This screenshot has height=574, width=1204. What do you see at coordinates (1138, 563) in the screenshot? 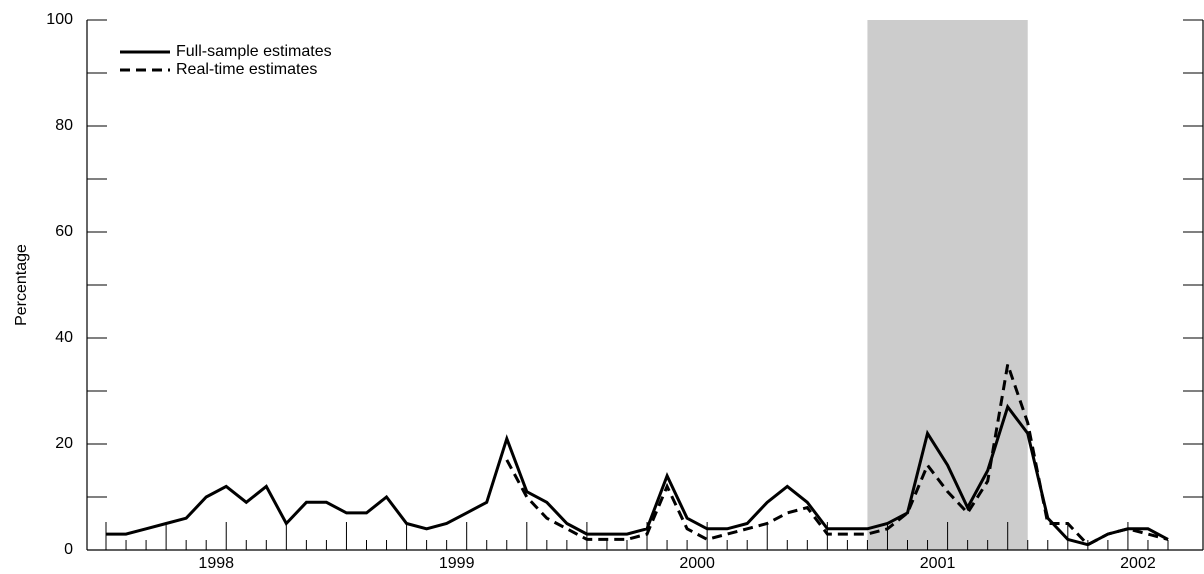
I see `x-tick-label: 2002` at bounding box center [1138, 563].